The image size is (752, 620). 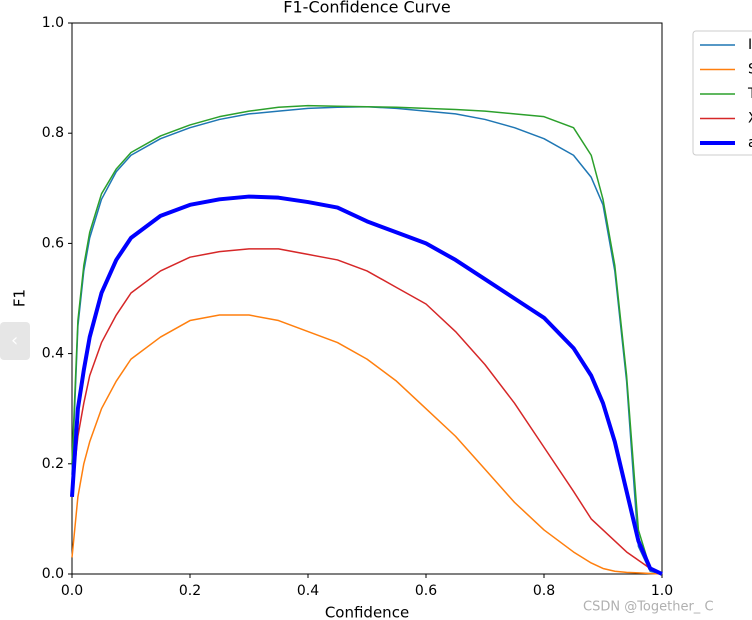 I want to click on y-tick-label: 0.6, so click(x=53, y=243).